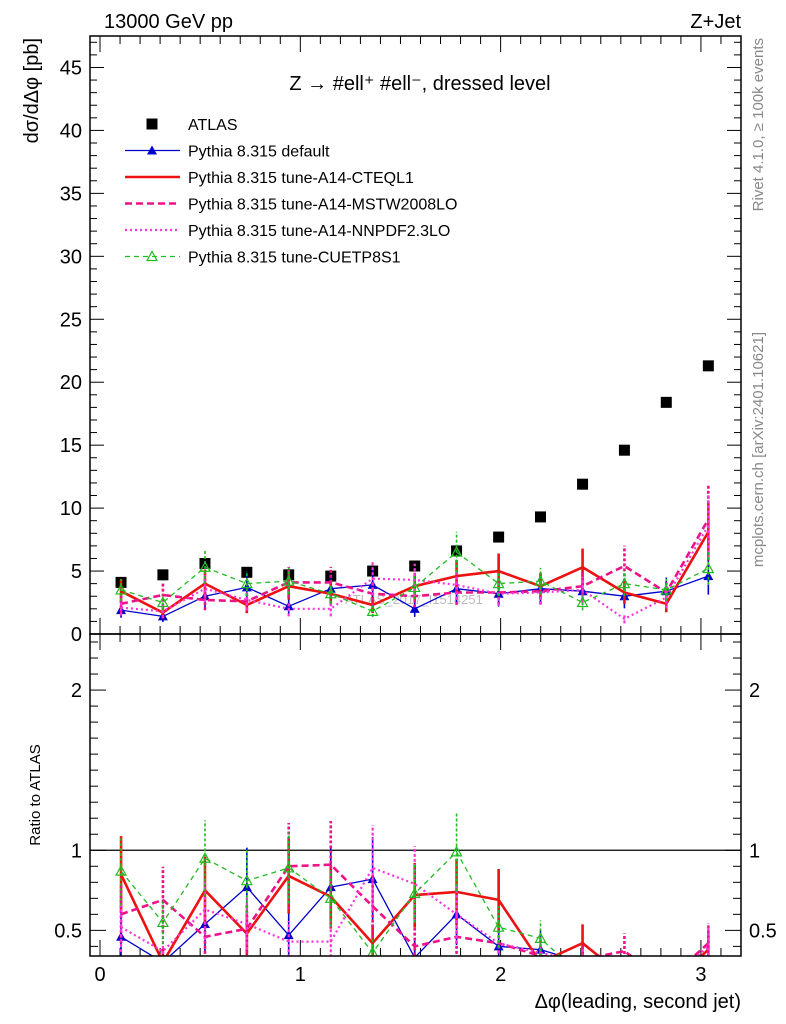 The height and width of the screenshot is (1024, 786). Describe the element at coordinates (71, 446) in the screenshot. I see `main-y-tick-label: 15` at that location.